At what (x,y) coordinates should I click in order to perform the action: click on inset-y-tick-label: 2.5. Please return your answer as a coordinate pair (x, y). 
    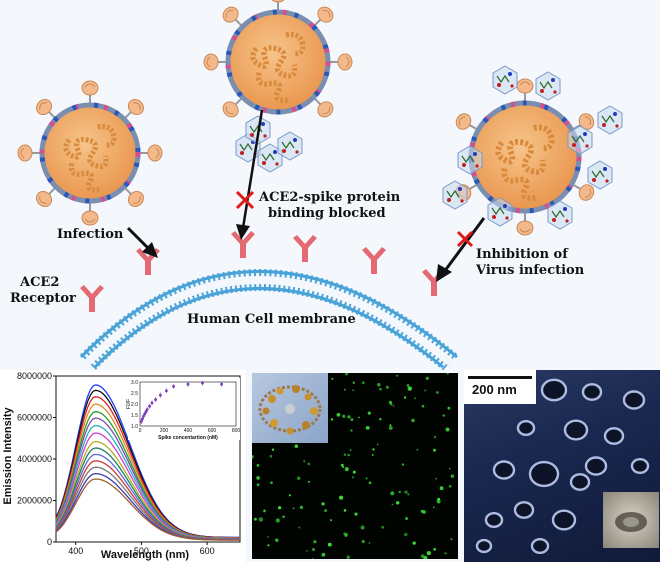
    Looking at the image, I should click on (134, 394).